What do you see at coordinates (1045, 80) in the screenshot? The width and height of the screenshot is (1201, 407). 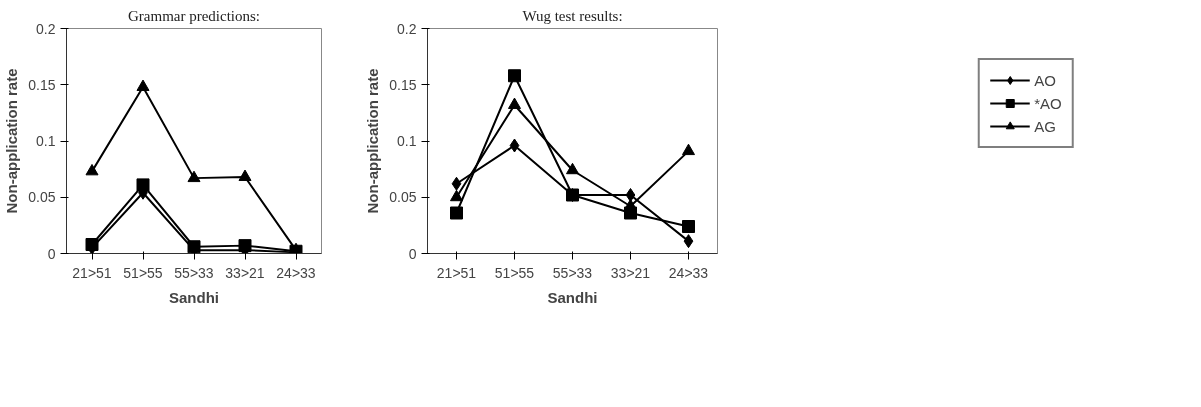 I see `legend-label: AO` at bounding box center [1045, 80].